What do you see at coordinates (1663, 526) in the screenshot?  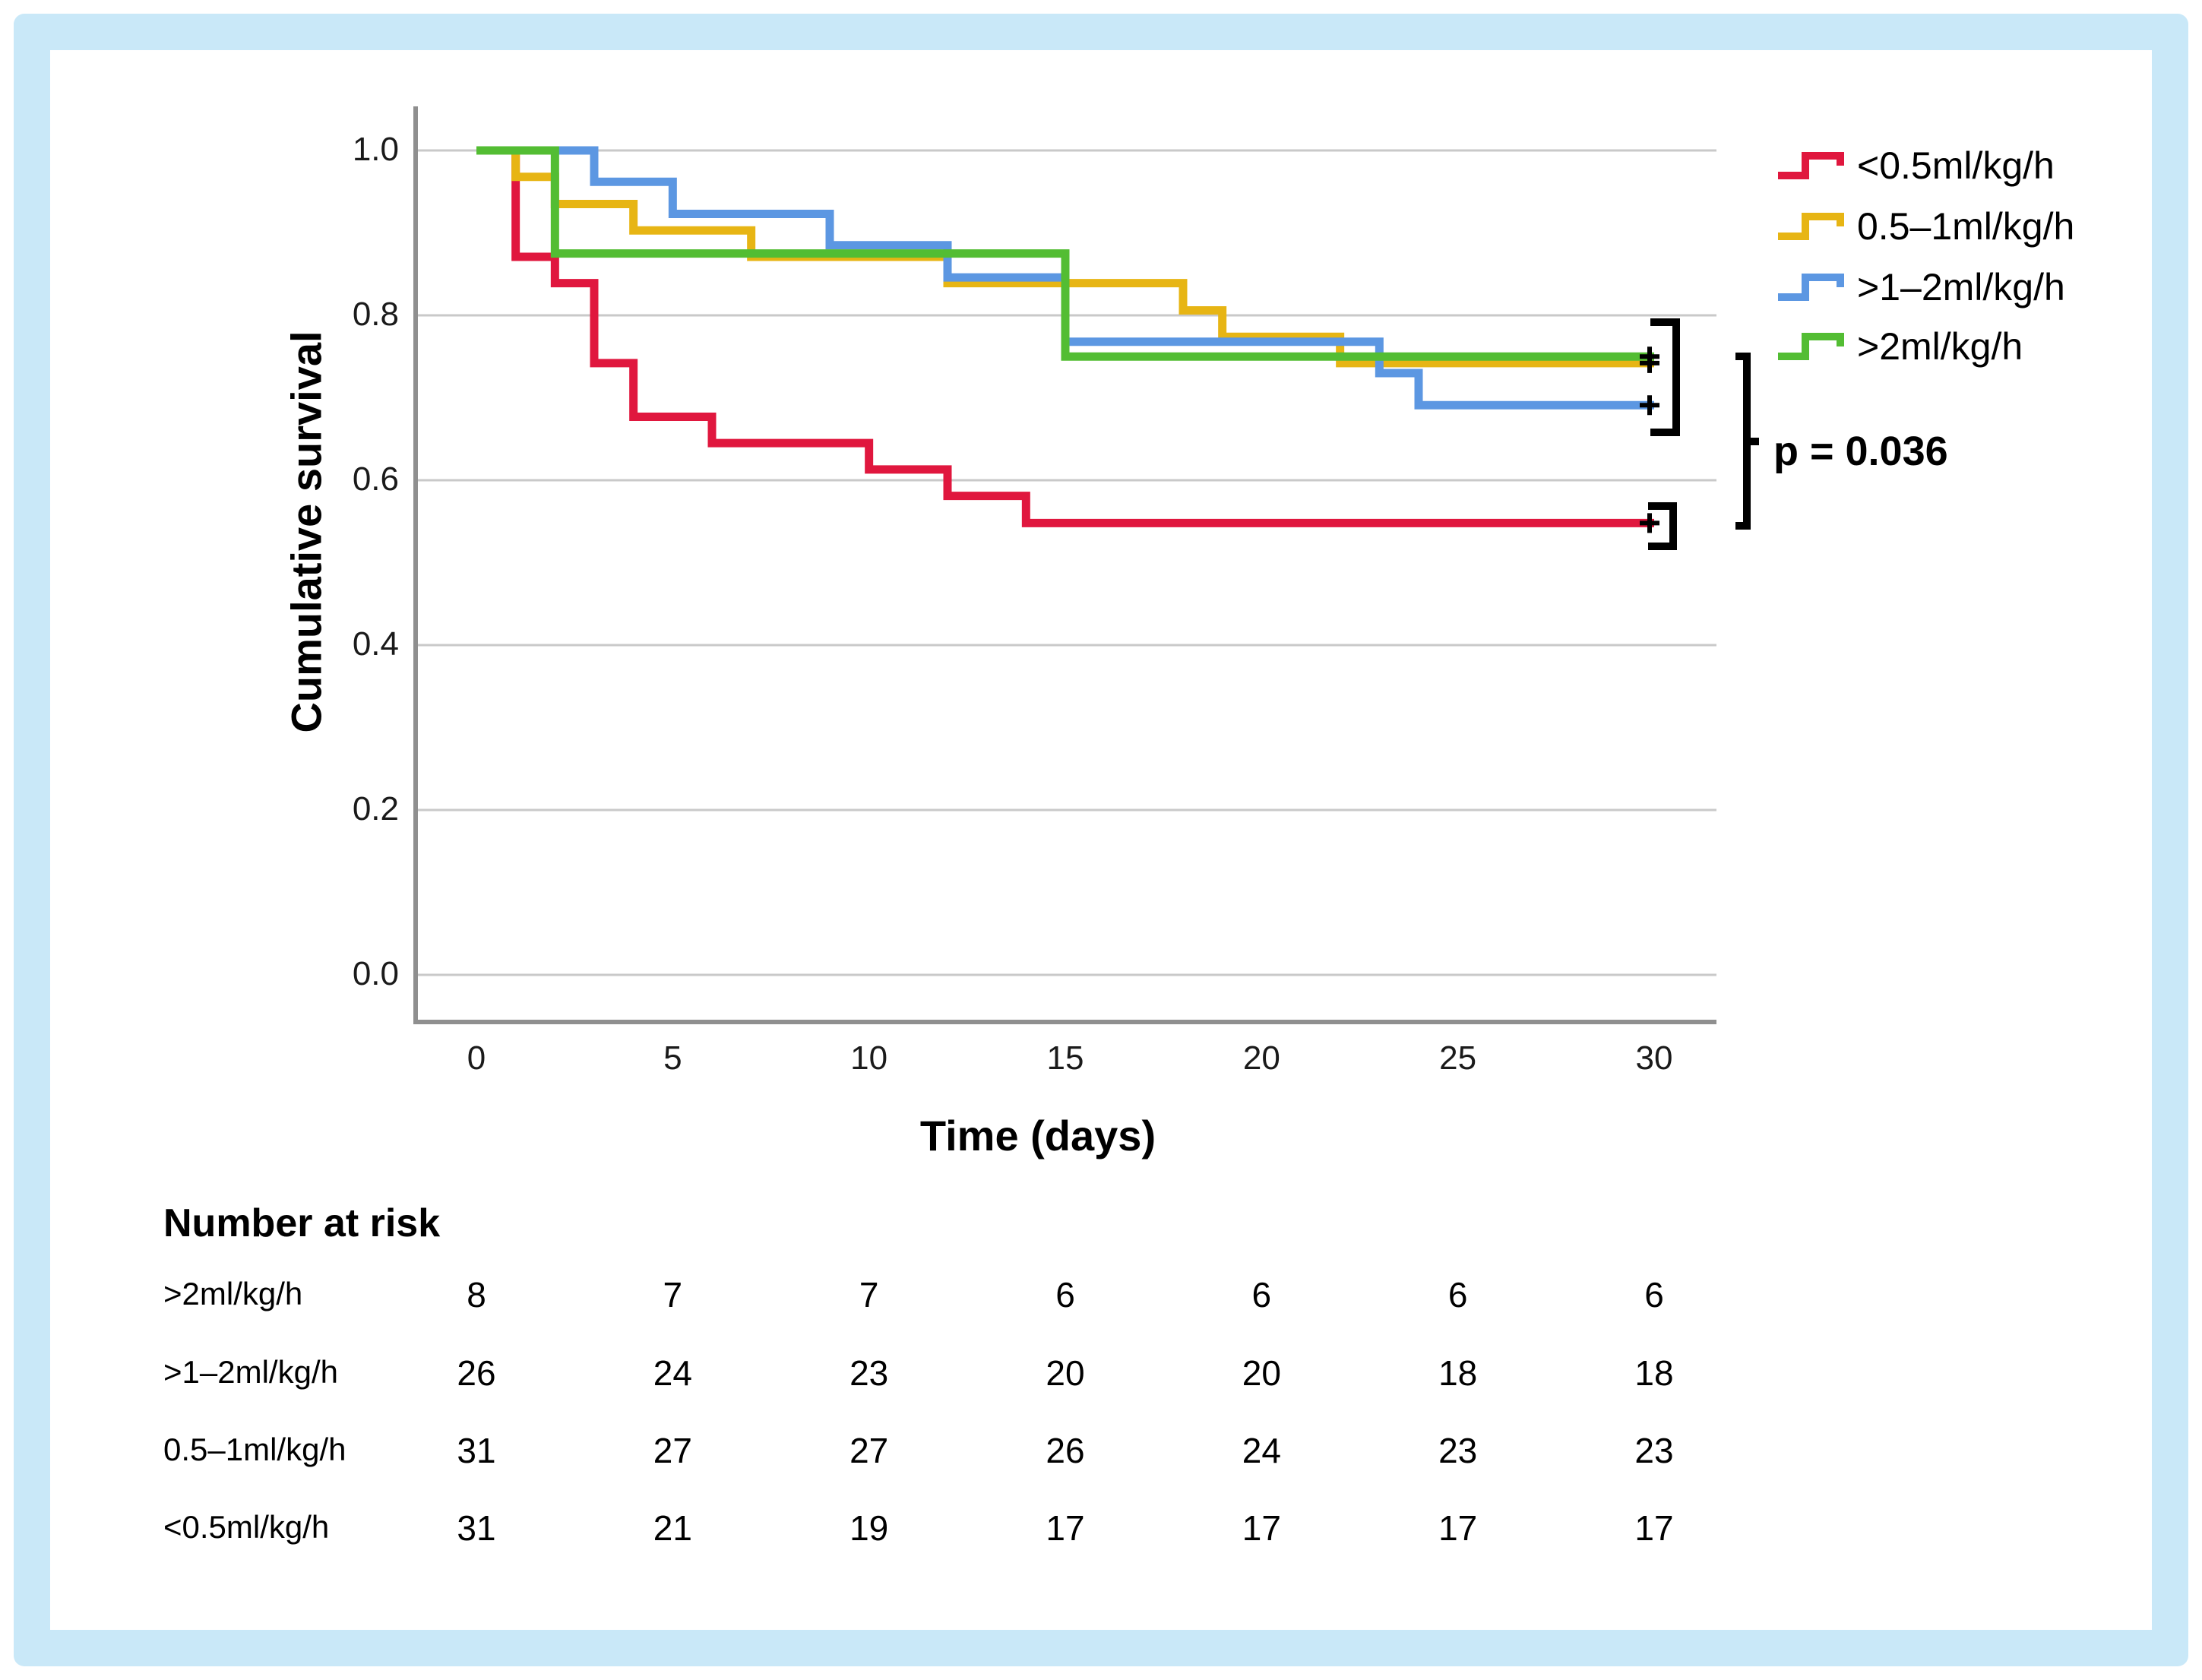 I see `bracket-lower-group` at bounding box center [1663, 526].